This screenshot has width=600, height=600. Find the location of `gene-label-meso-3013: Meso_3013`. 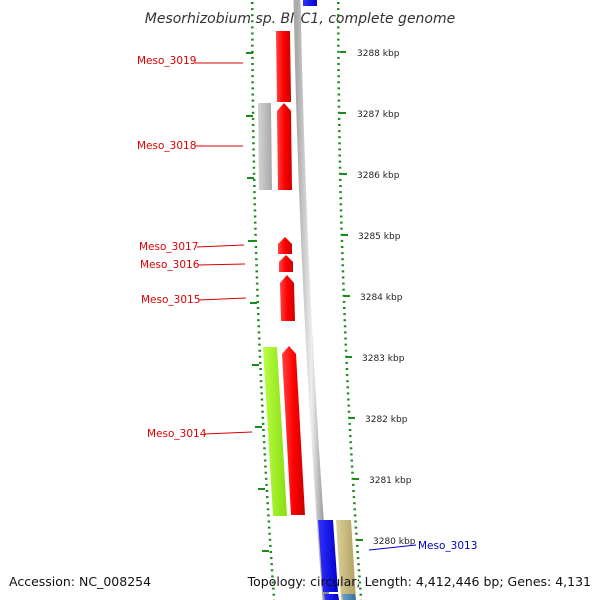

gene-label-meso-3013: Meso_3013 is located at coordinates (447, 546).